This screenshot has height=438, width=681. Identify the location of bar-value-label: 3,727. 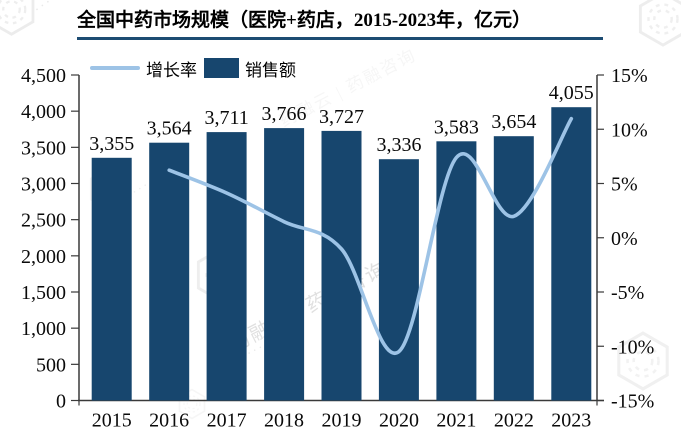
(341, 117).